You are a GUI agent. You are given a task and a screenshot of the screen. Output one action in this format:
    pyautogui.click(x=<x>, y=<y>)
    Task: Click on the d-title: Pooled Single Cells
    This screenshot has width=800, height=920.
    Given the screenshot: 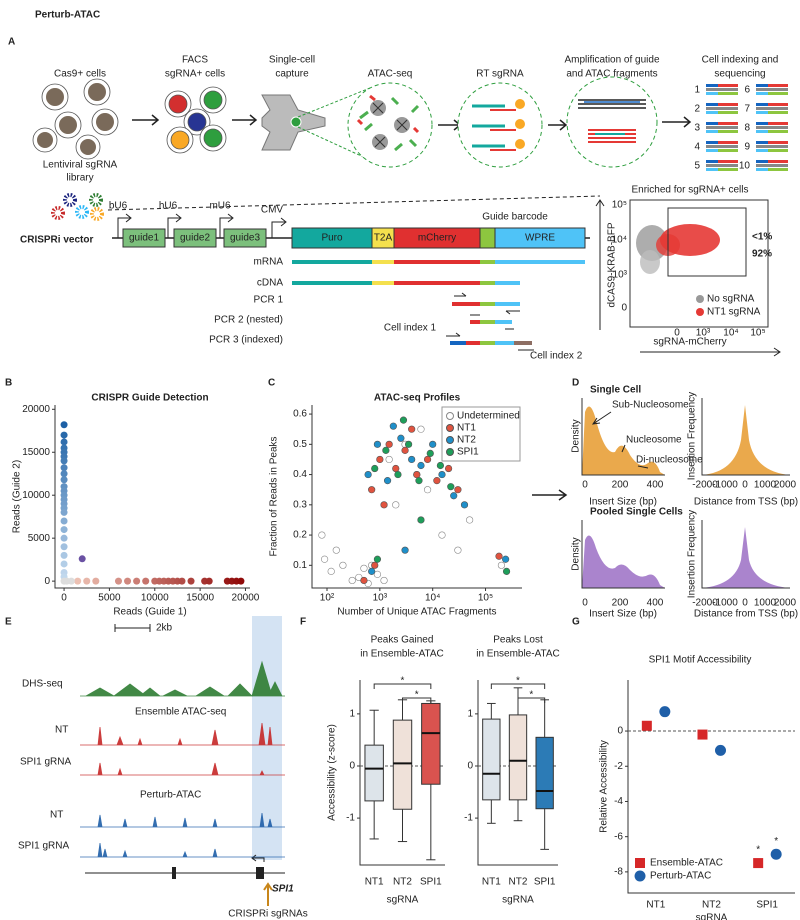 What is the action you would take?
    pyautogui.click(x=636, y=512)
    